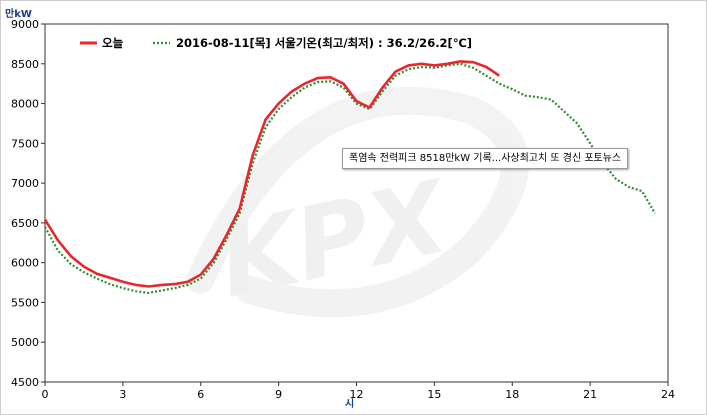 The height and width of the screenshot is (415, 707). I want to click on x-unit-label: 시, so click(349, 404).